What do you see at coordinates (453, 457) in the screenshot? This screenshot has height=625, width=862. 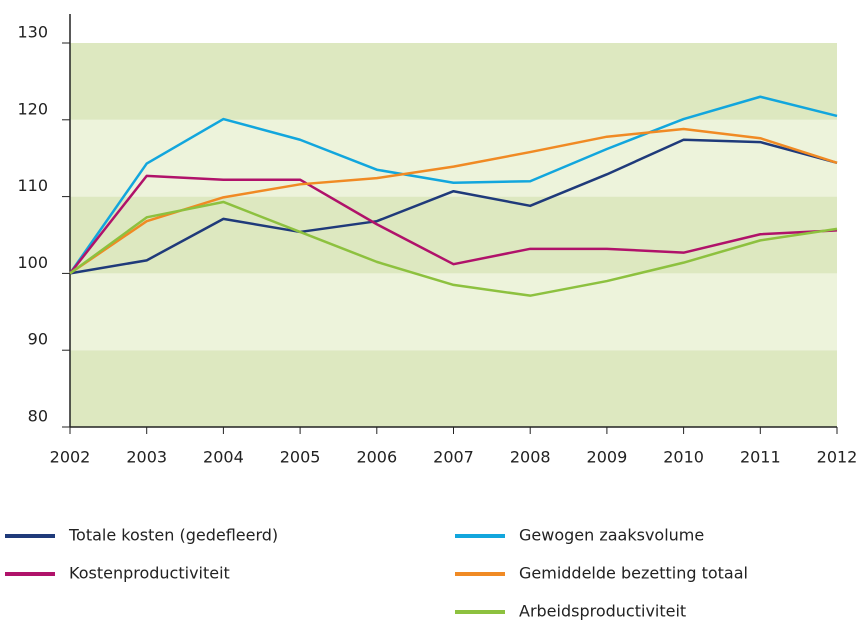 I see `x-tick-label: 2007` at bounding box center [453, 457].